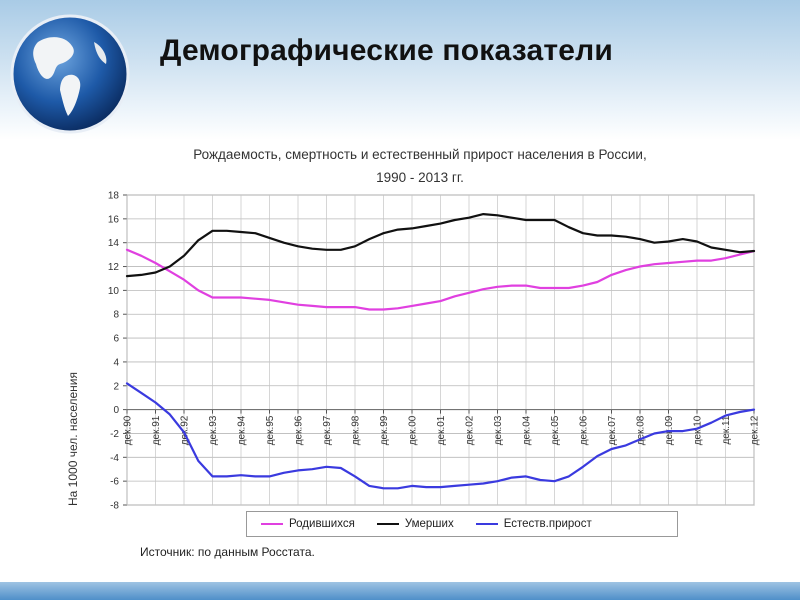 The width and height of the screenshot is (800, 600). Describe the element at coordinates (441, 430) in the screenshot. I see `x-tick-label: дек.01` at that location.